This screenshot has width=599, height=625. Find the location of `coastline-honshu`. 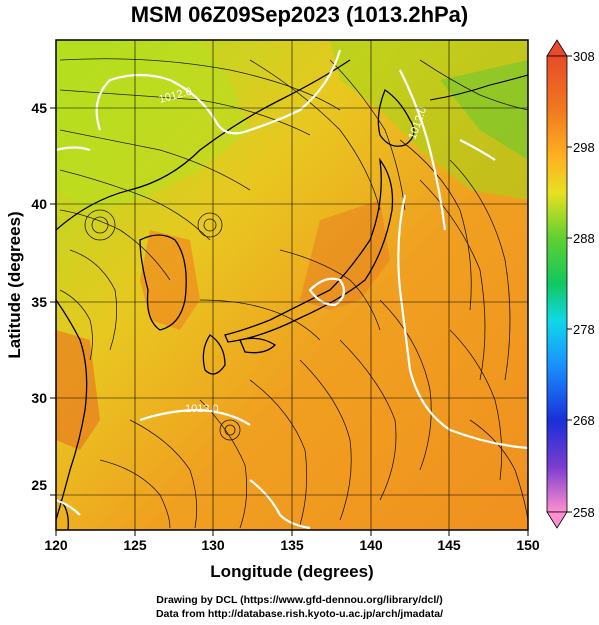

coastline-honshu is located at coordinates (309, 250).